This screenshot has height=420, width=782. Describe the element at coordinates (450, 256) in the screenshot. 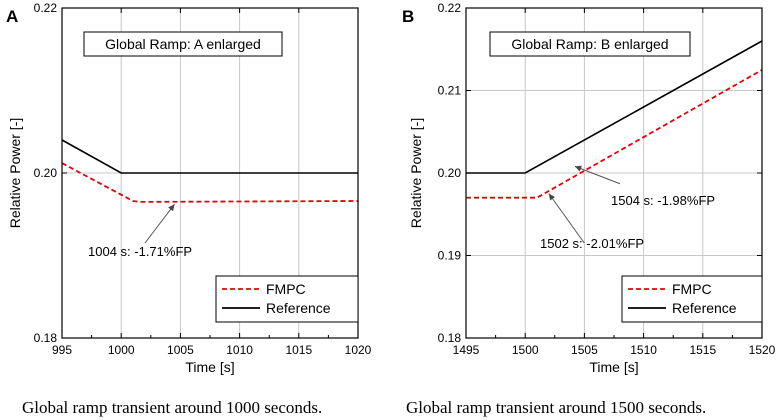

I see `y-tick-label: 0.19` at that location.